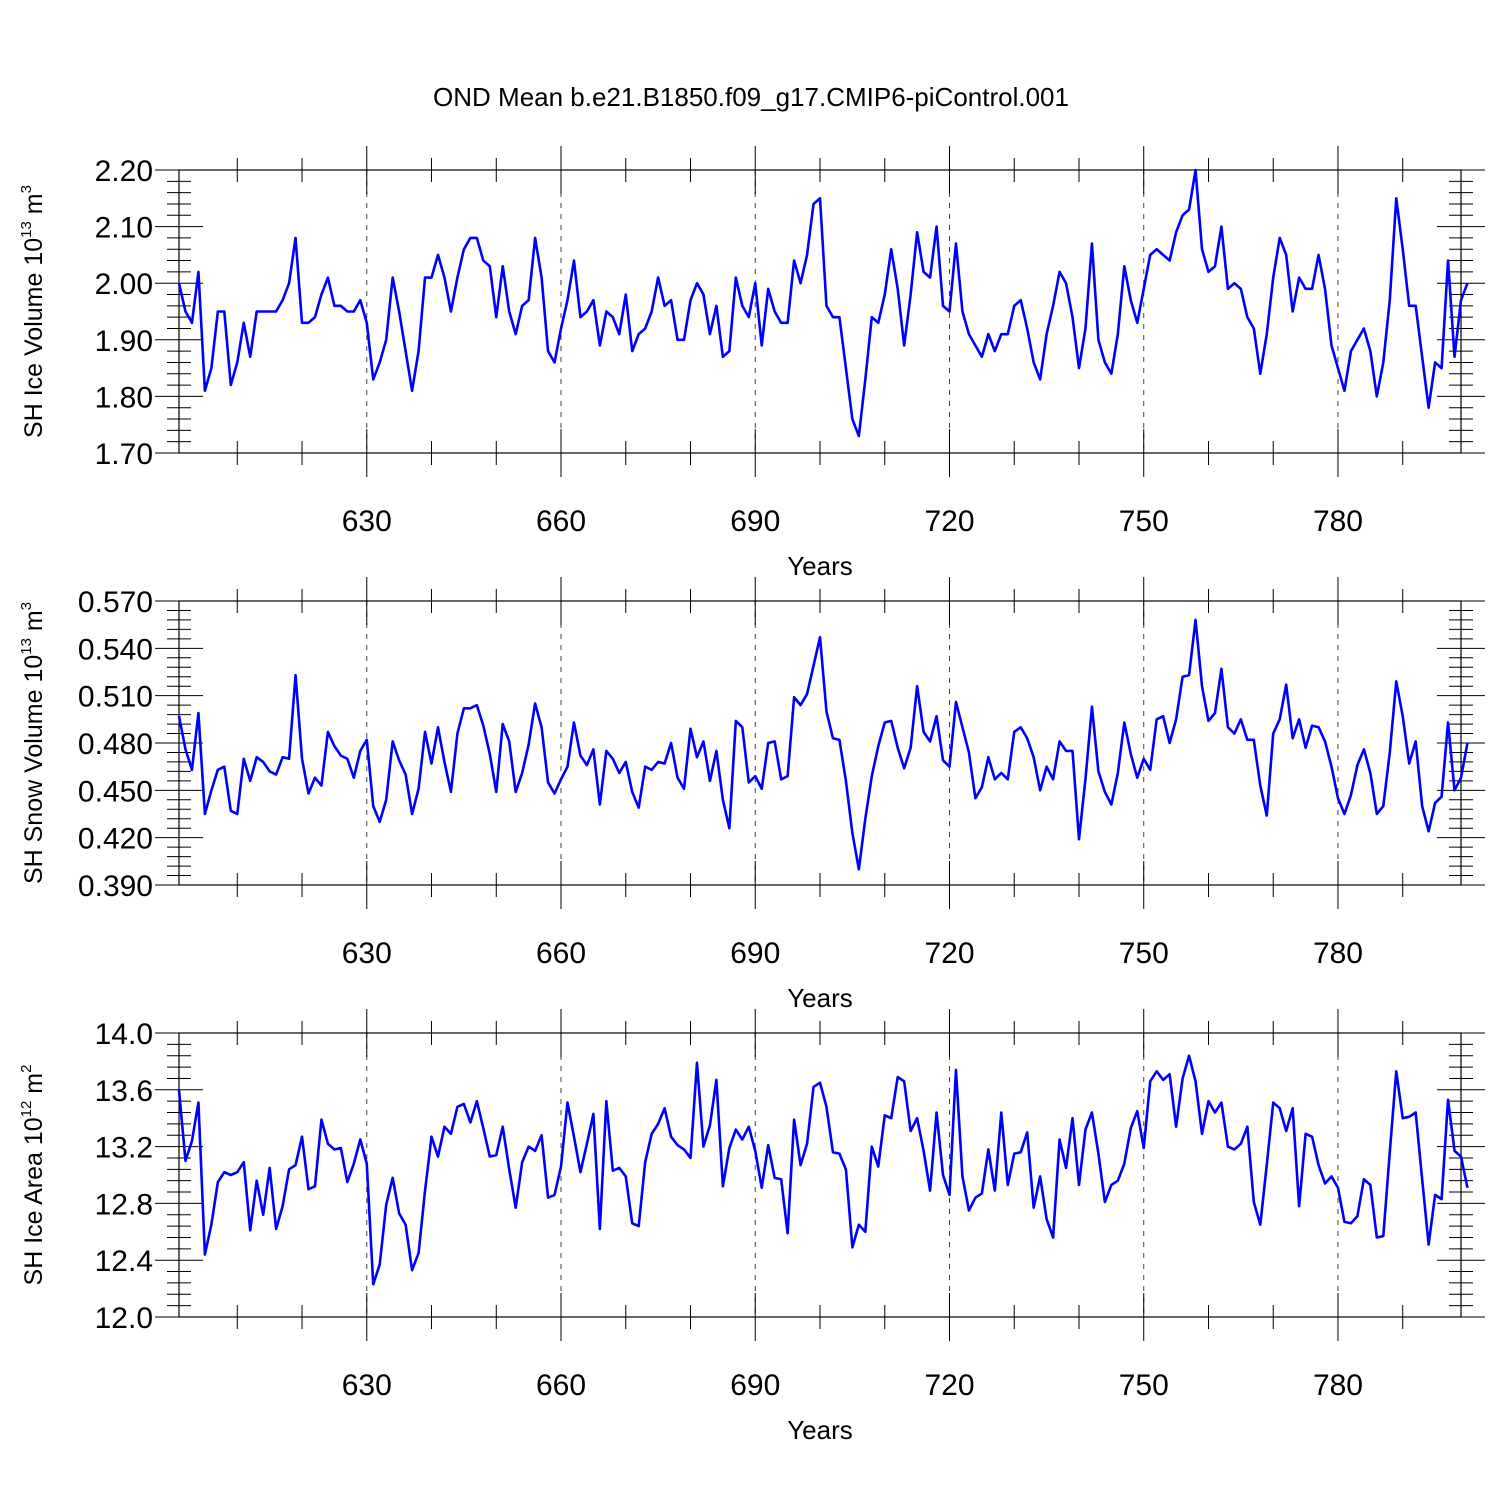 This screenshot has height=1500, width=1500. Describe the element at coordinates (124, 341) in the screenshot. I see `y-tick-label: 1.90` at that location.